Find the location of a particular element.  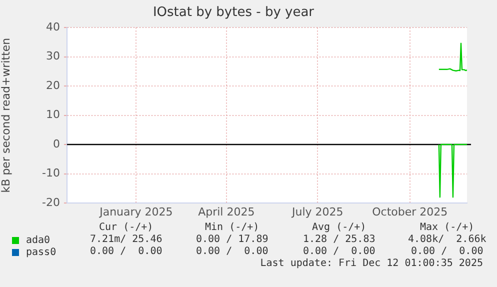

y-tick-label: 30 is located at coordinates (53, 56).